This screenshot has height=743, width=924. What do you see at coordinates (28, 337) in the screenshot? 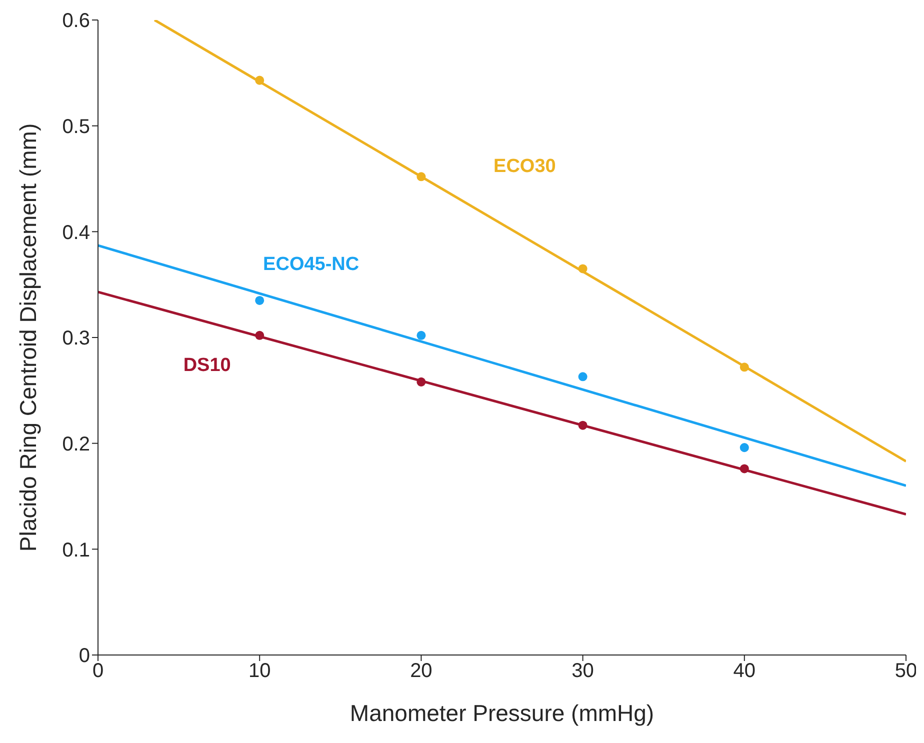
I see `y-axis-title: Placido Ring Centroid Displacement (mm)` at bounding box center [28, 337].